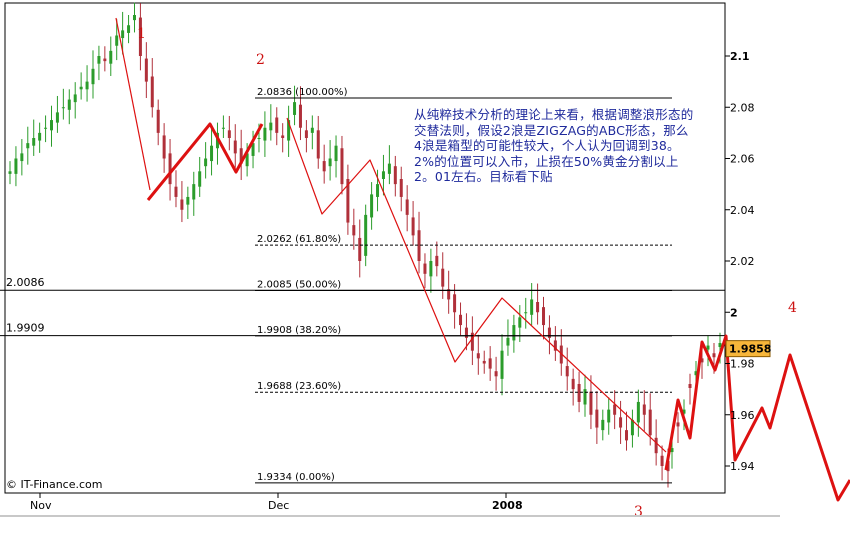 The width and height of the screenshot is (850, 534). What do you see at coordinates (742, 466) in the screenshot?
I see `y-tick-label: 1.94` at bounding box center [742, 466].